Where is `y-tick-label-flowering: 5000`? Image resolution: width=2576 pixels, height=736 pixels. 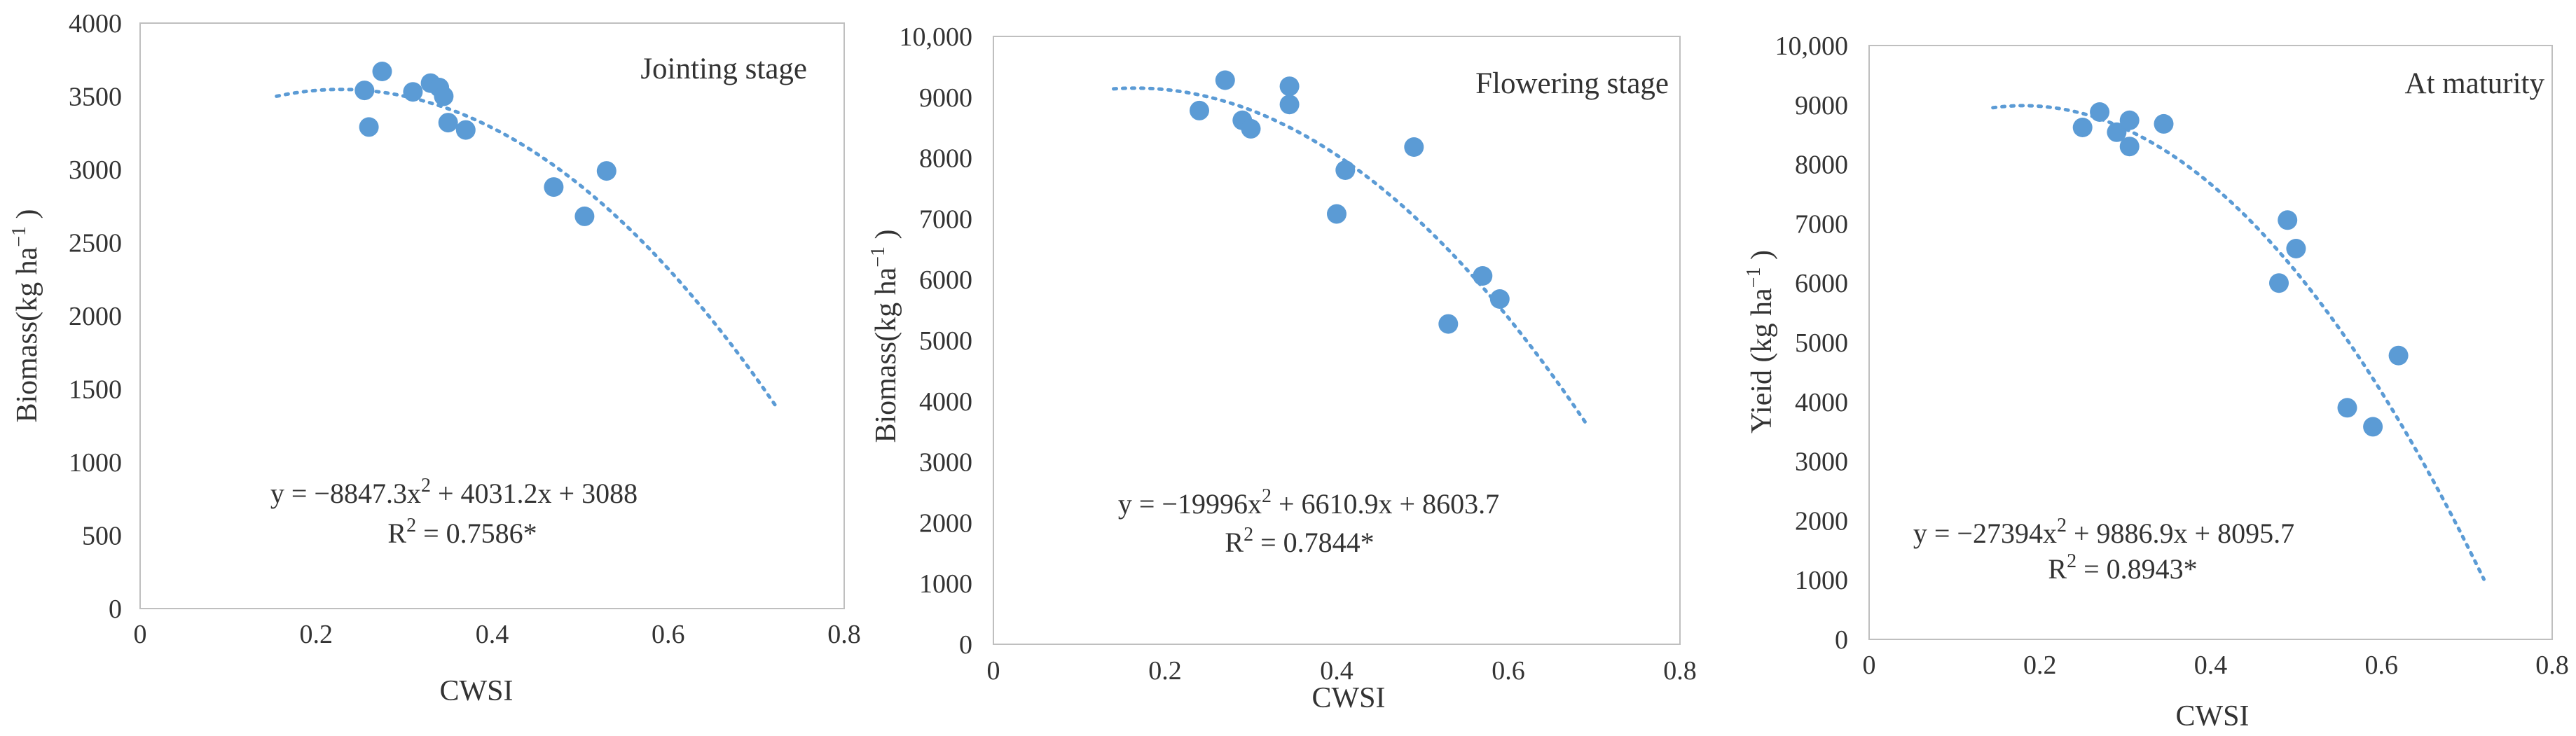
y-tick-label-flowering: 5000 is located at coordinates (945, 341).